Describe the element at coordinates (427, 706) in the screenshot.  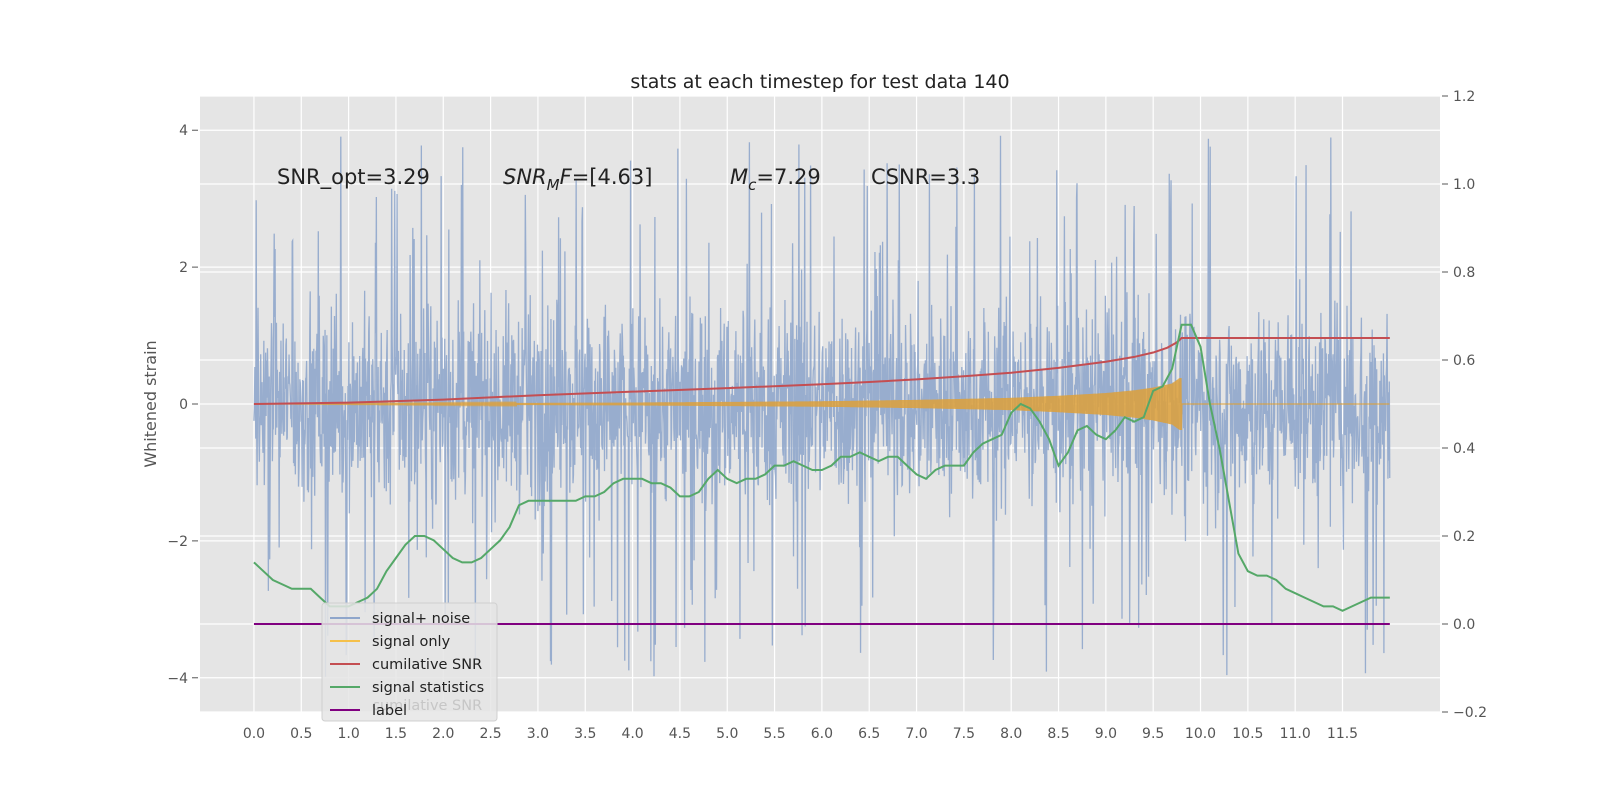
I see `legend-hidden-text: cumilative SNR` at that location.